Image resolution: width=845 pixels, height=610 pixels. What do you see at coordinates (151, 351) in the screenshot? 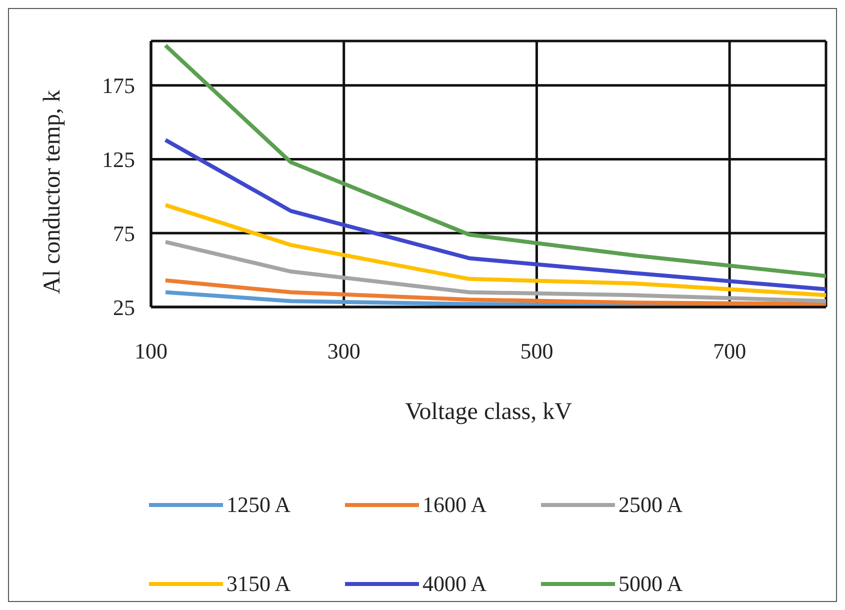
I see `x-tick-label: 100` at bounding box center [151, 351].